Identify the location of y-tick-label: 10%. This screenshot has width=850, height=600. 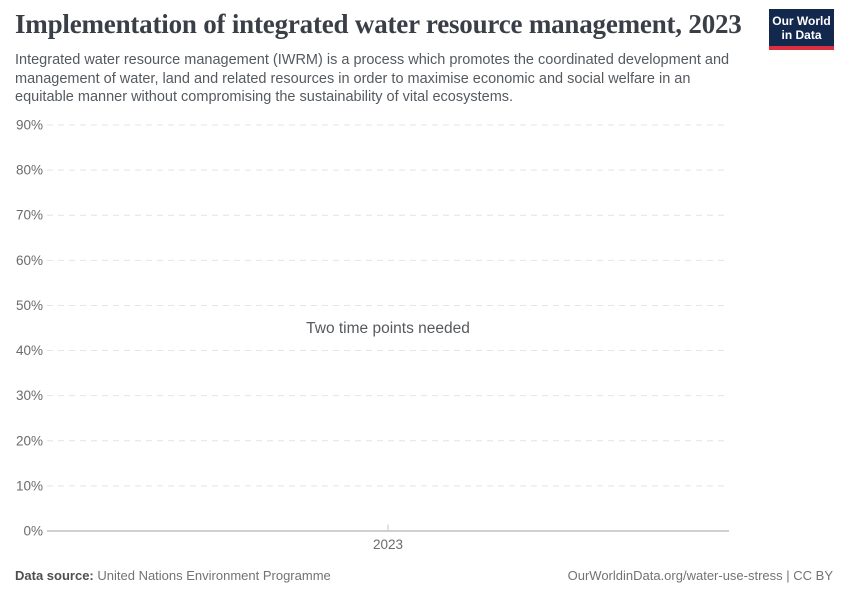
(29, 485).